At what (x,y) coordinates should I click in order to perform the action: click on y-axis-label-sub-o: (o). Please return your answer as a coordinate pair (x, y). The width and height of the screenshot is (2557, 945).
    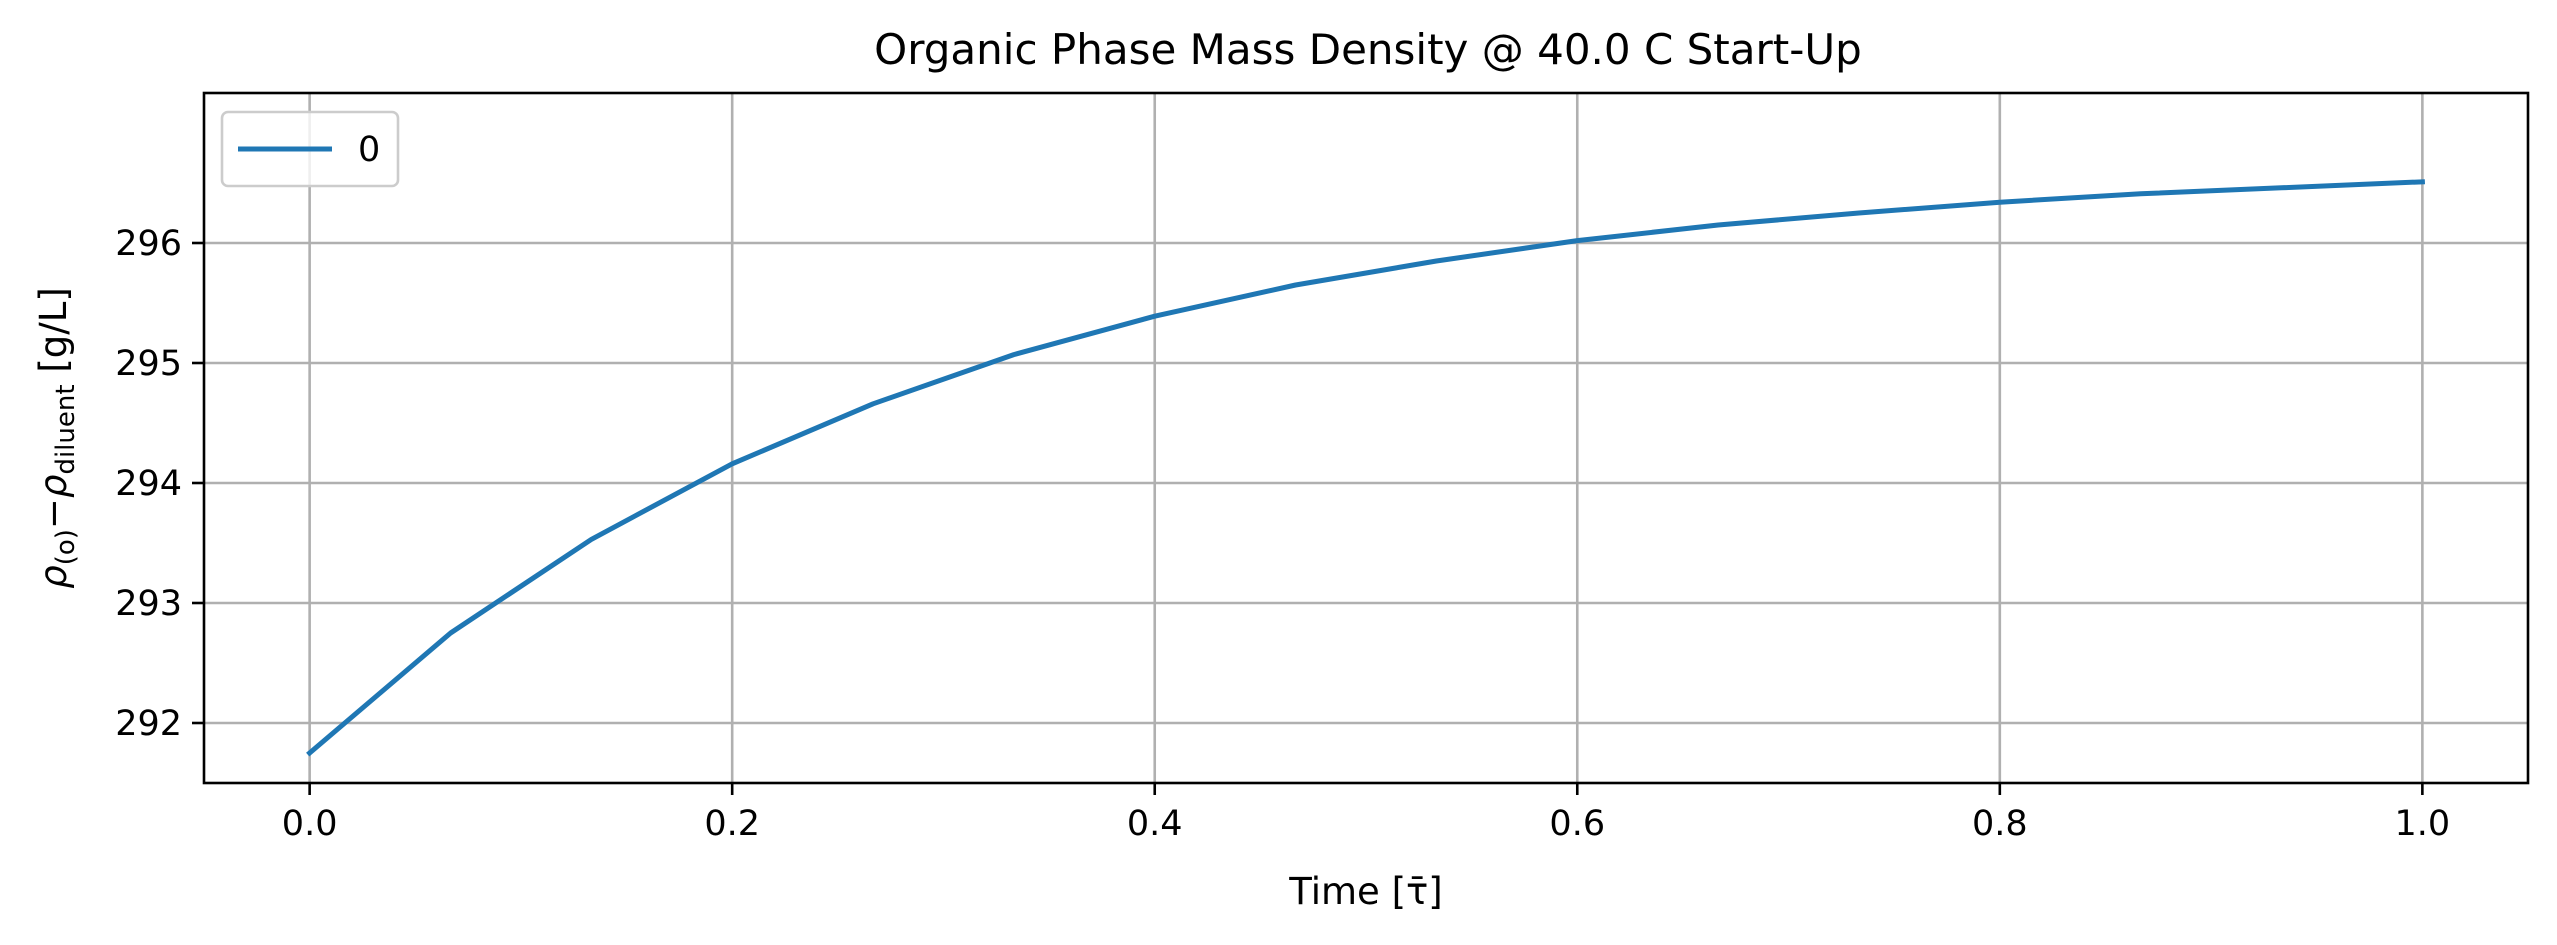
    Looking at the image, I should click on (66, 547).